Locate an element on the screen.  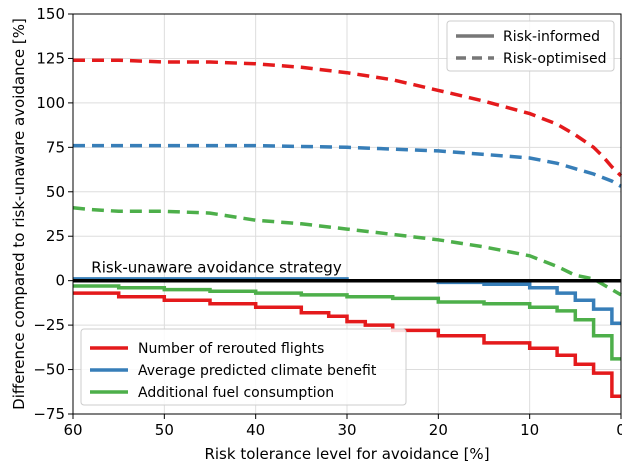
x-tick-label: 50 is located at coordinates (164, 430).